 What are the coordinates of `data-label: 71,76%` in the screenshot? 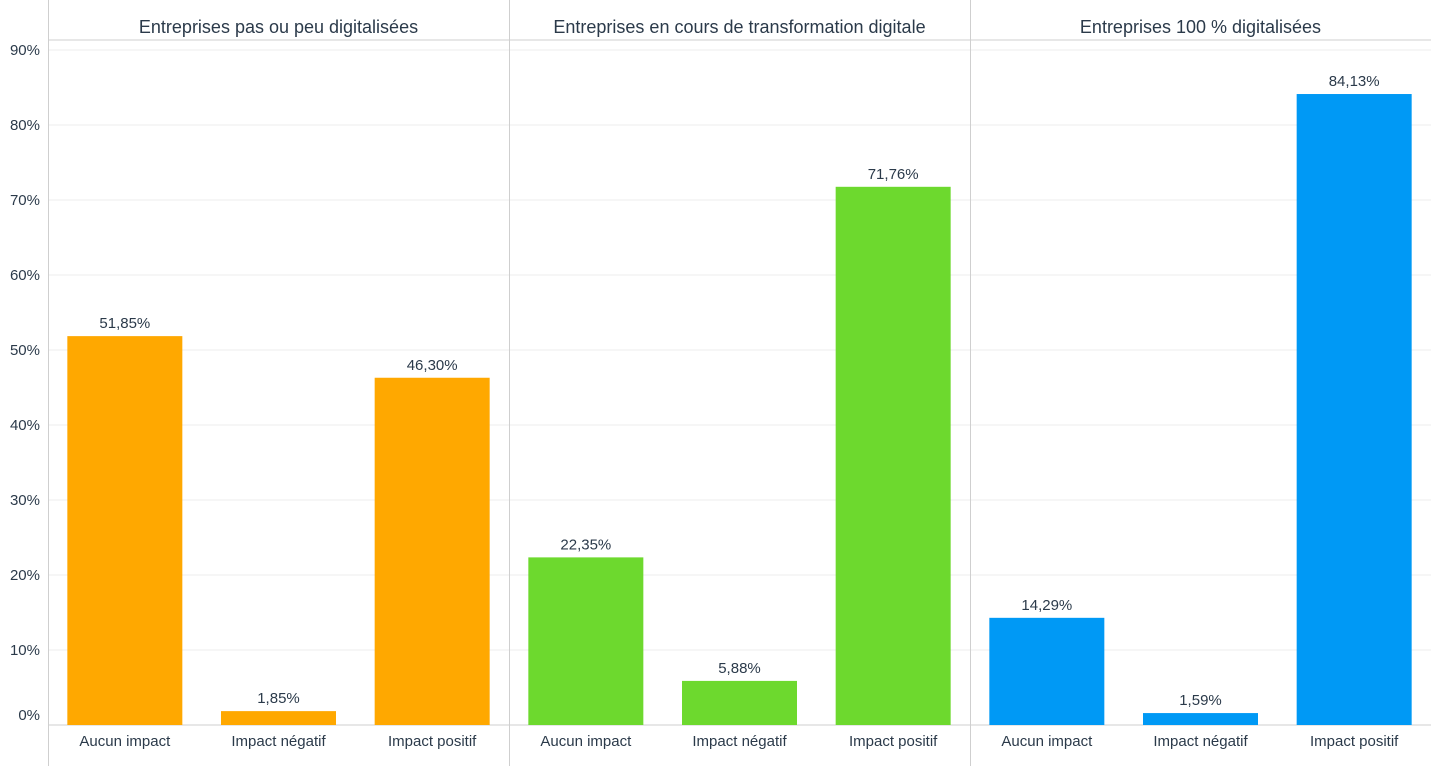 It's located at (893, 174).